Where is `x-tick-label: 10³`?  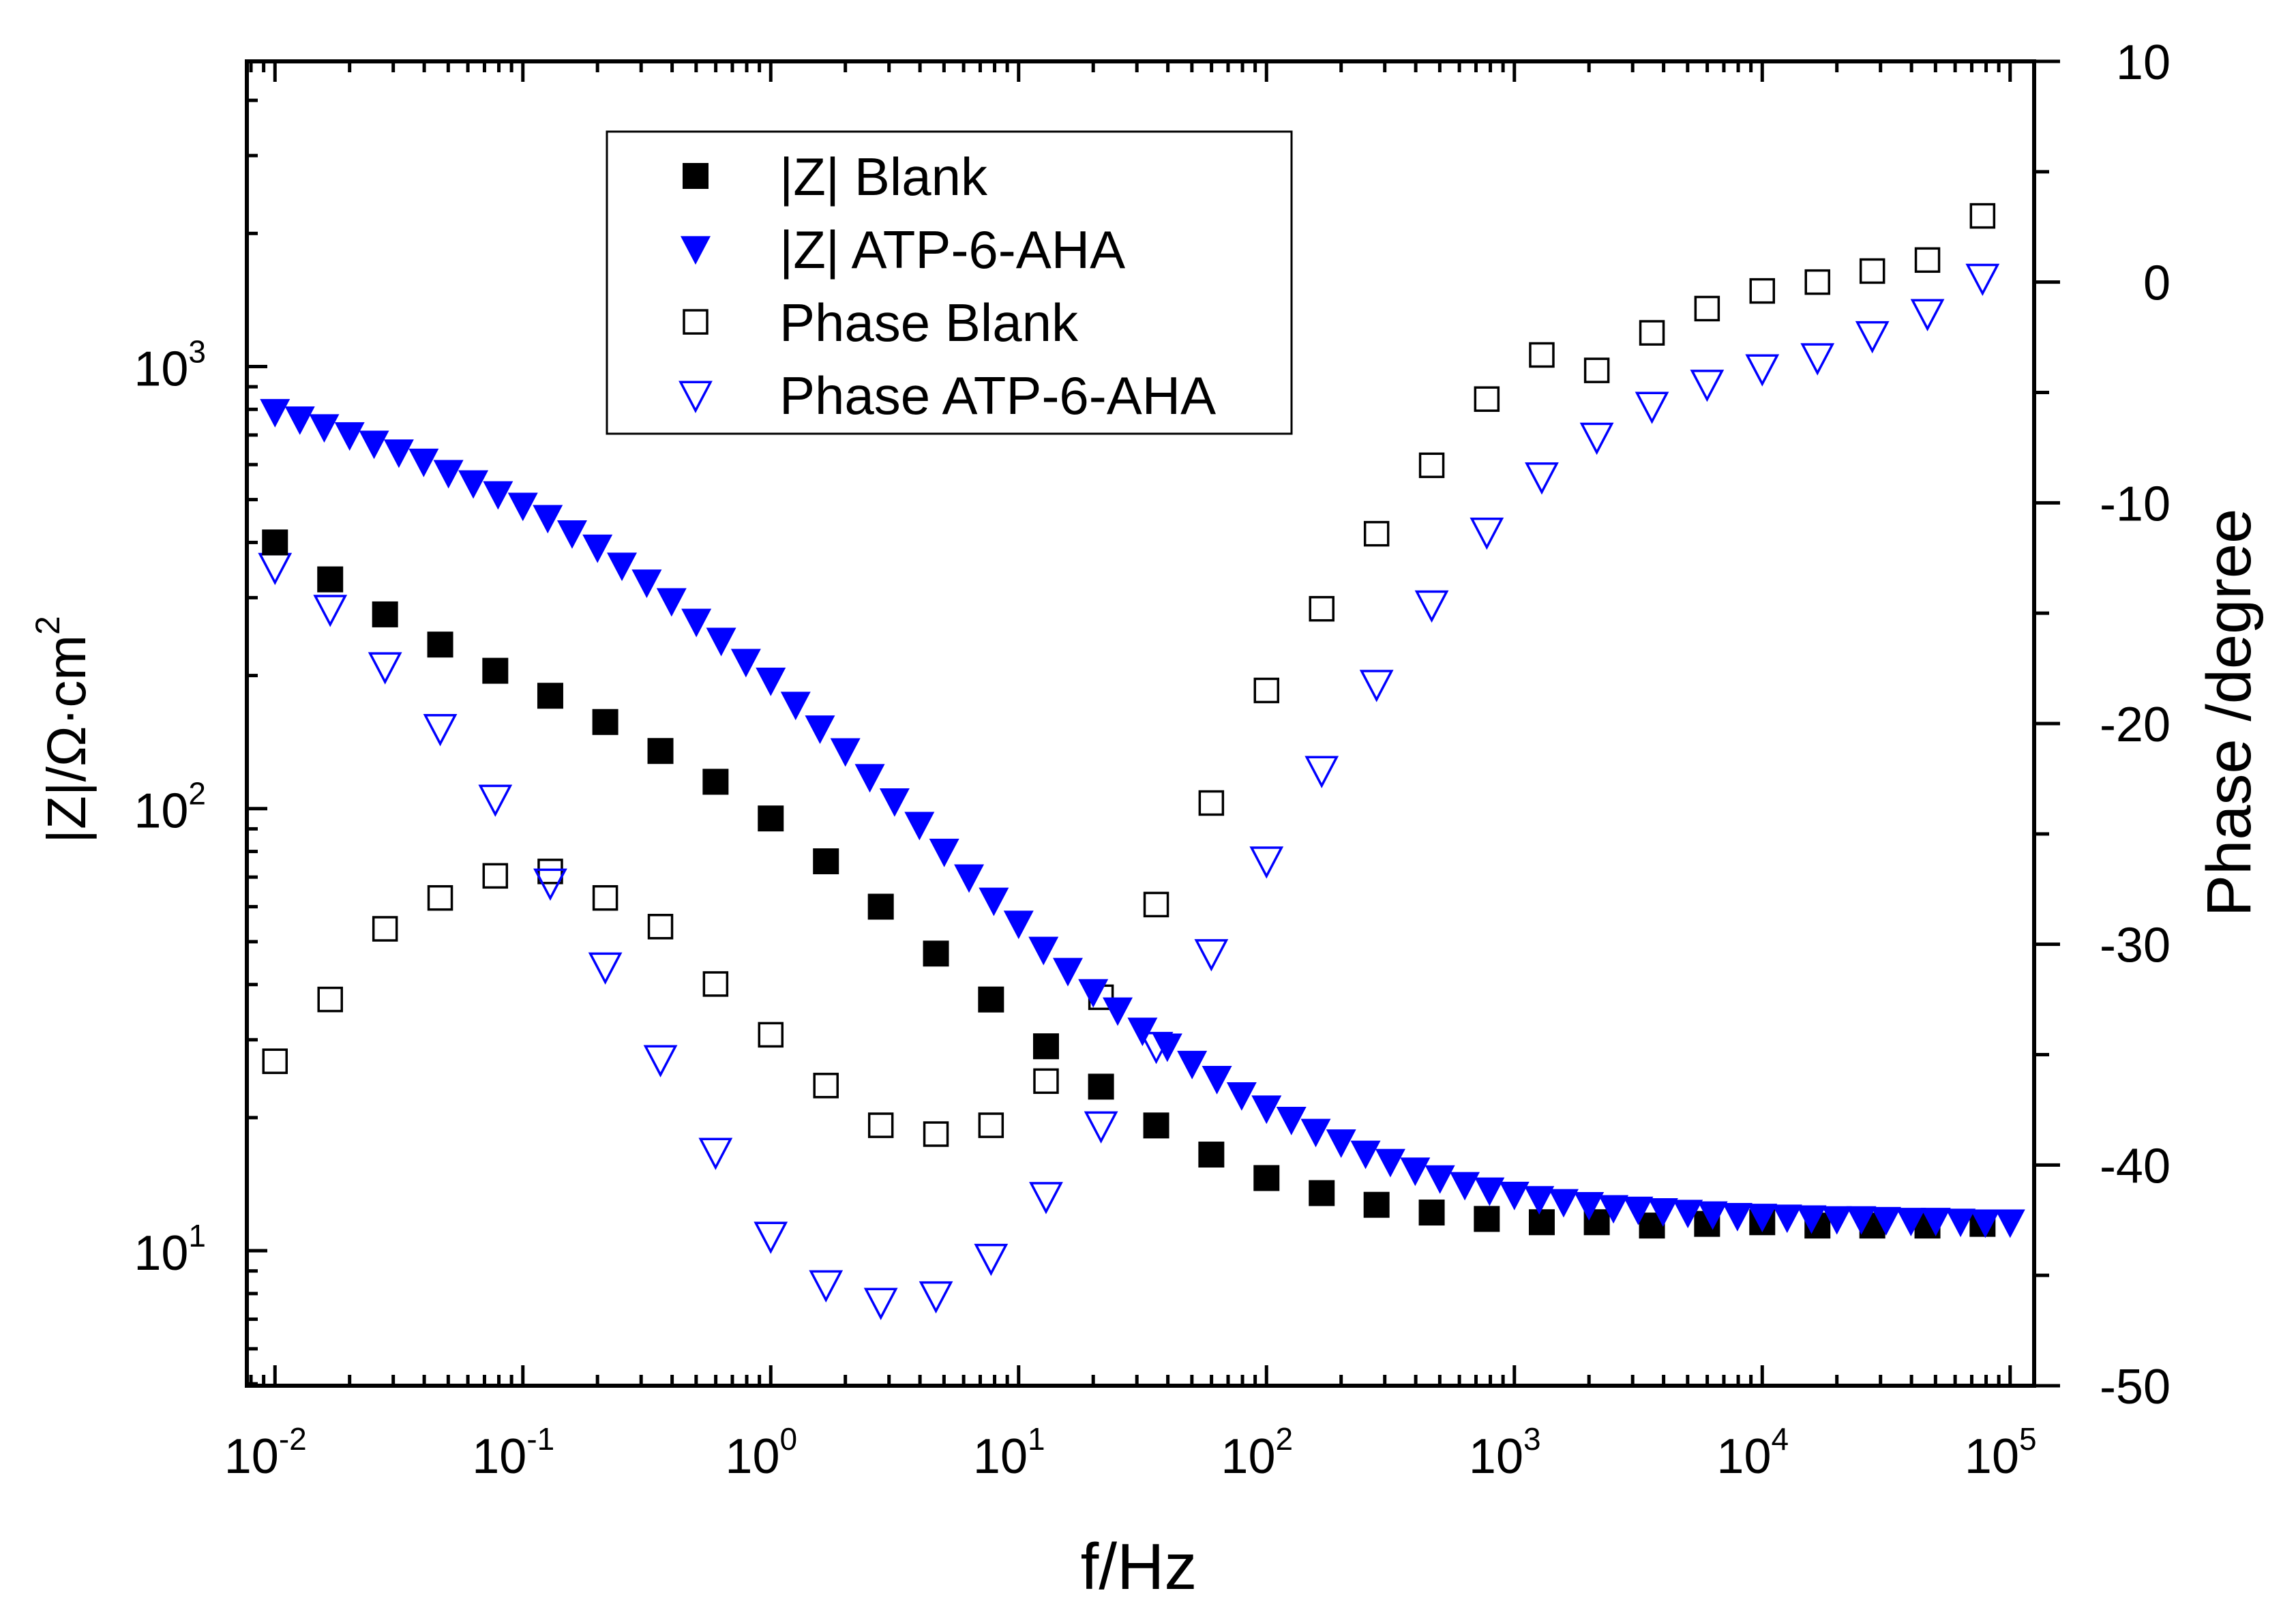 x-tick-label: 10³ is located at coordinates (1505, 1452).